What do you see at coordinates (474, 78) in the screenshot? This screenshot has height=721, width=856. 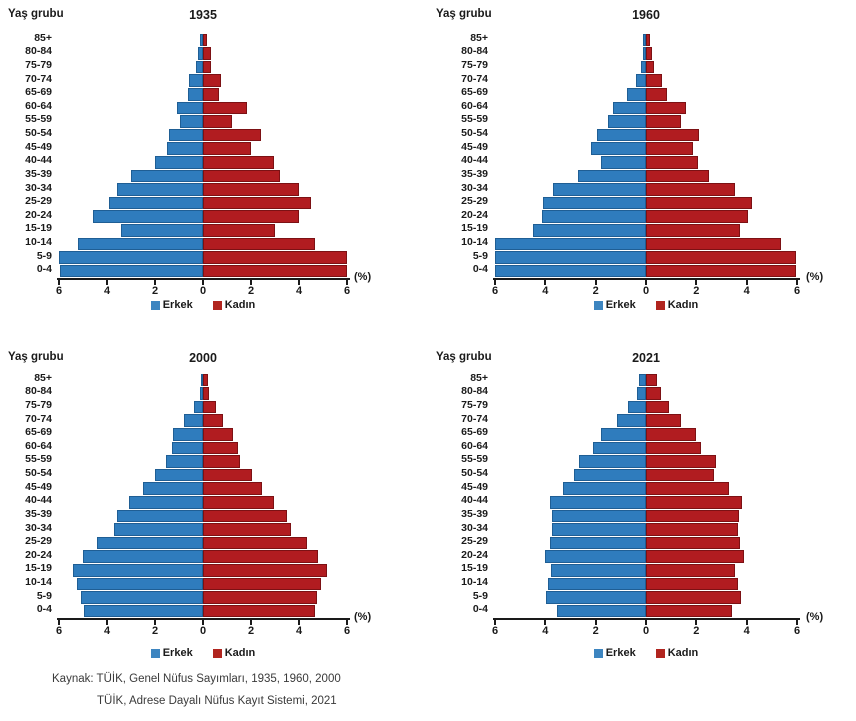 I see `age-group-label: 70-74` at bounding box center [474, 78].